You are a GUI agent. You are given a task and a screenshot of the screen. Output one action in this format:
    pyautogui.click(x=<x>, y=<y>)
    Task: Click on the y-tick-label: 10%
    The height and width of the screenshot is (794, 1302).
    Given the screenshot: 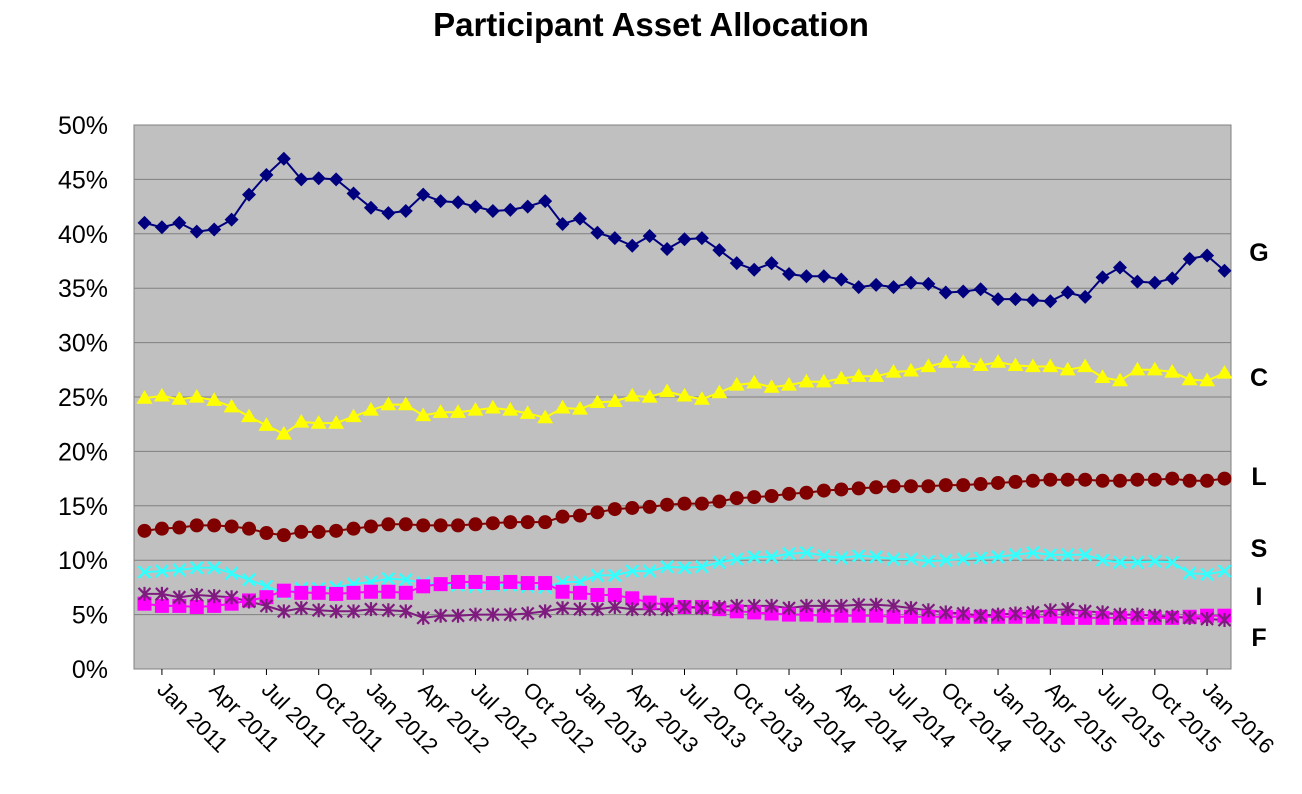 What is the action you would take?
    pyautogui.click(x=83, y=561)
    